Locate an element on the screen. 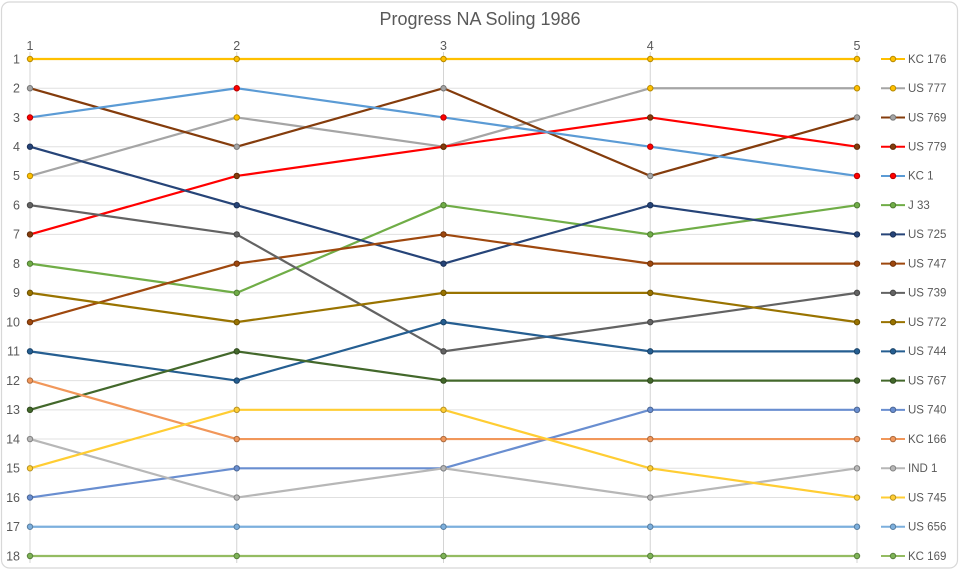 The height and width of the screenshot is (571, 960). svg-text: 12 is located at coordinates (13, 381).